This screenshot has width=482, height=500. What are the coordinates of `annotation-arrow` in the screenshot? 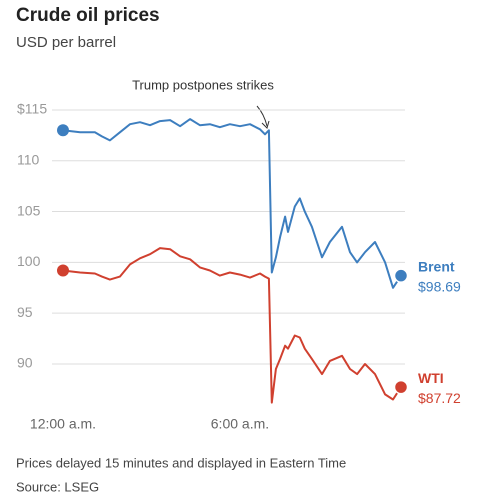 It's located at (262, 116).